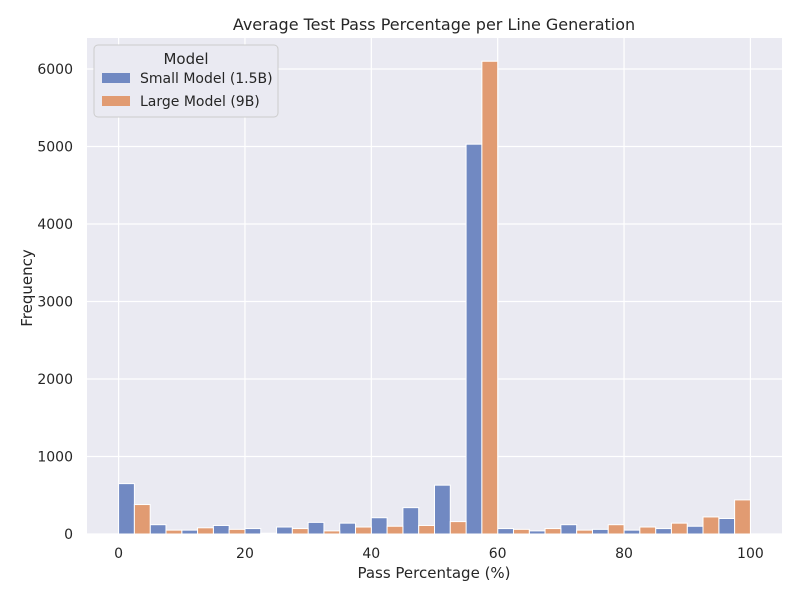 The width and height of the screenshot is (800, 600). Describe the element at coordinates (55, 148) in the screenshot. I see `y-tick-label: 5000` at that location.